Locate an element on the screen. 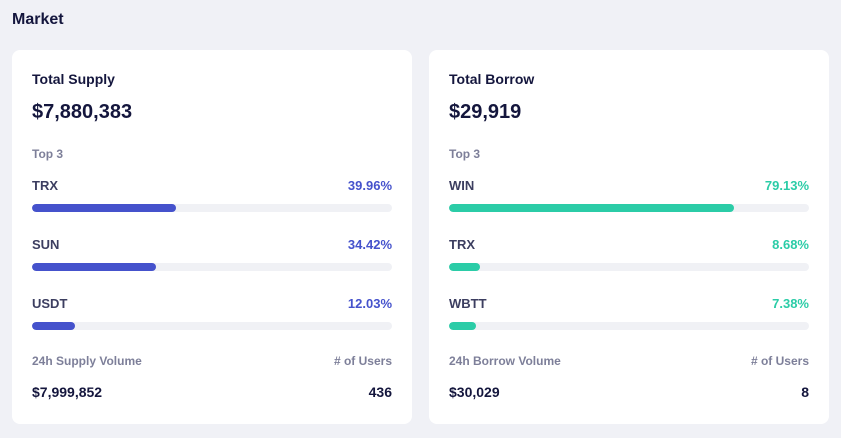 This screenshot has height=438, width=841. borrow-asset-name: TRX is located at coordinates (462, 244).